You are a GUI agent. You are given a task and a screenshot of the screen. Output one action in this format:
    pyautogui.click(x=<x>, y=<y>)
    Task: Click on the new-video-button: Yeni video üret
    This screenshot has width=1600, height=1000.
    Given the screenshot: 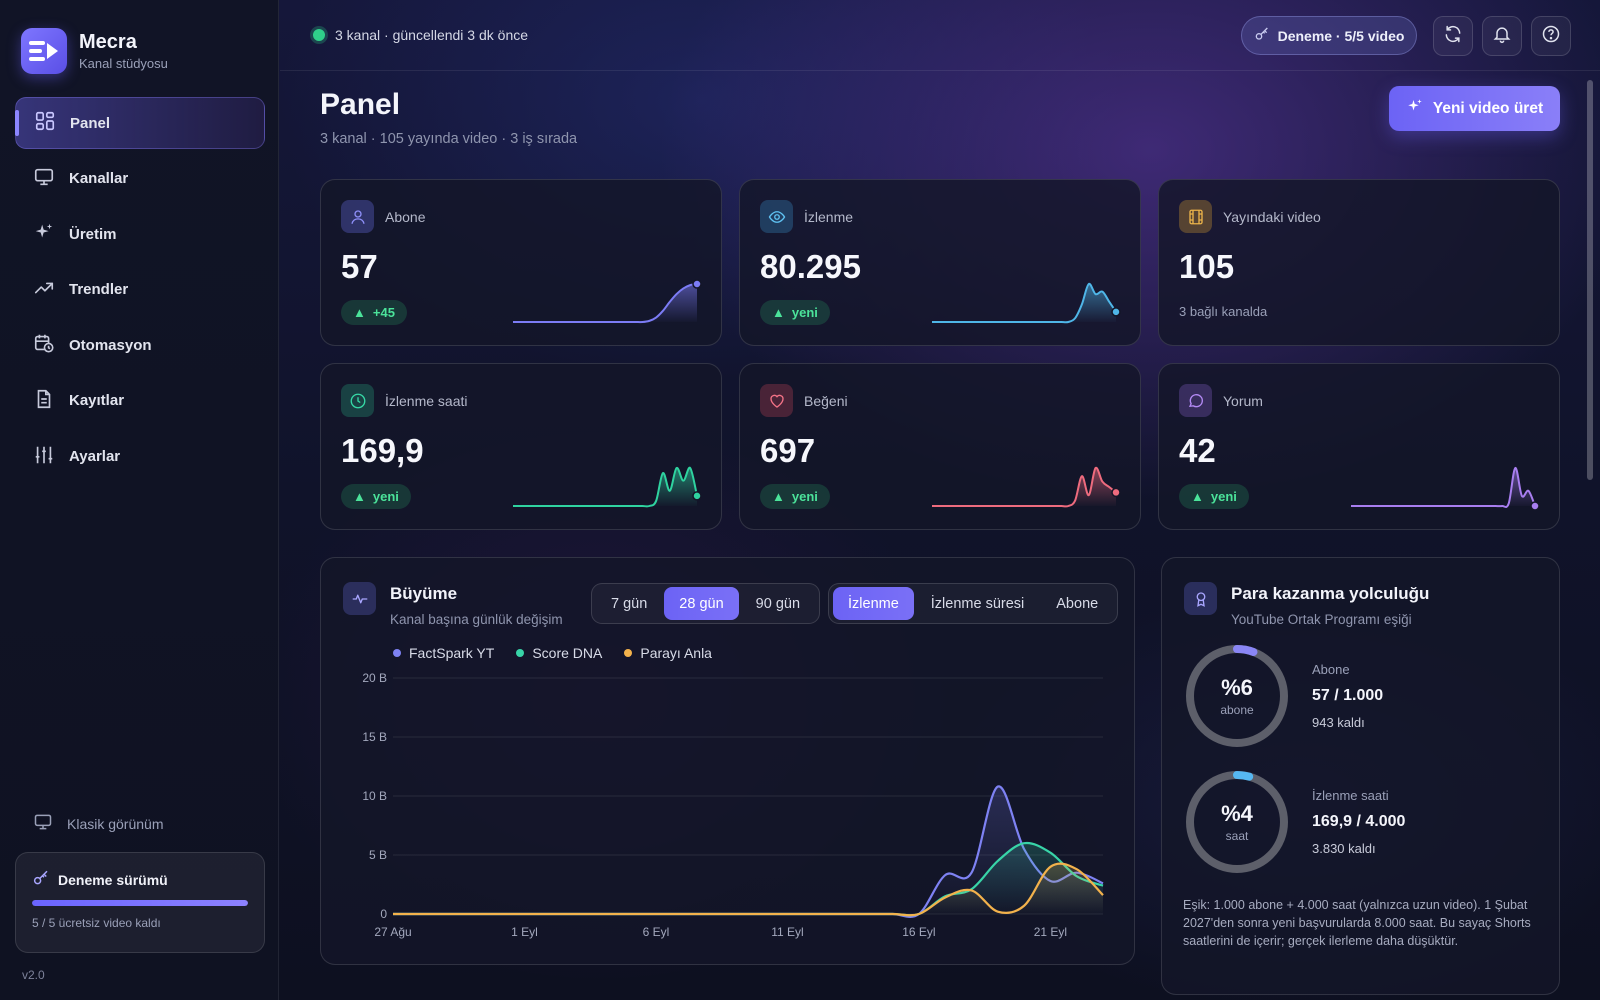 What is the action you would take?
    pyautogui.click(x=1474, y=108)
    